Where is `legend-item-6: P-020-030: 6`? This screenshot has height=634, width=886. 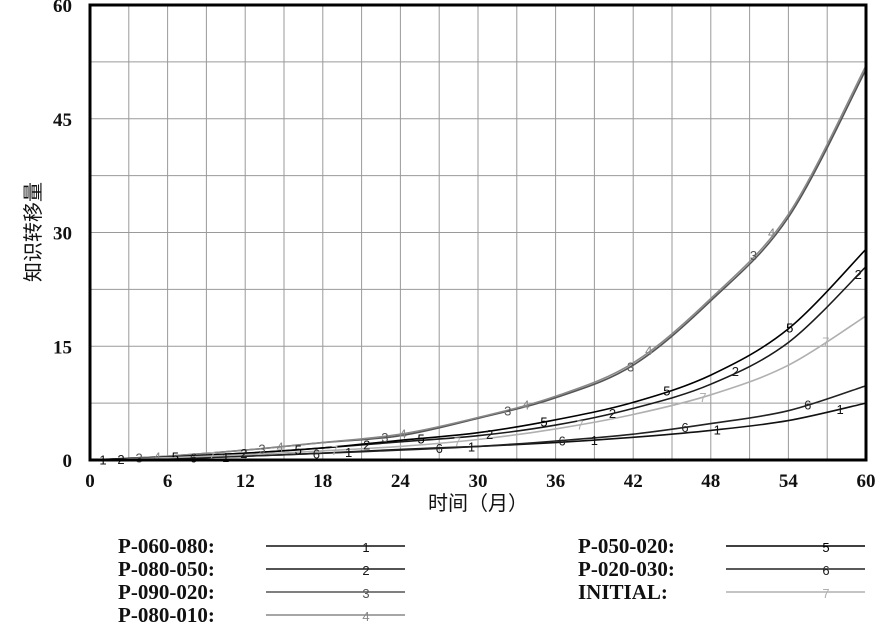
legend-item-6: P-020-030: 6 is located at coordinates (721, 569).